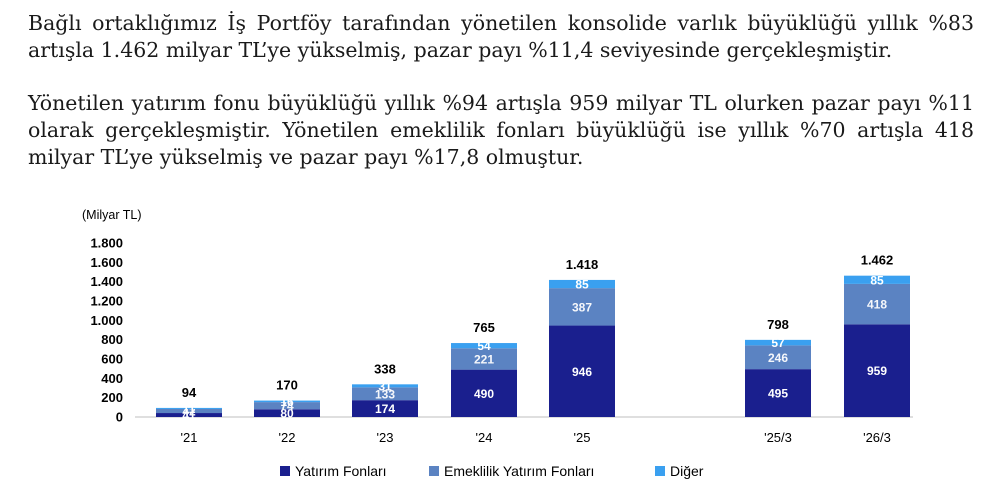 The image size is (1007, 495). What do you see at coordinates (119, 417) in the screenshot?
I see `y-tick-label: 0` at bounding box center [119, 417].